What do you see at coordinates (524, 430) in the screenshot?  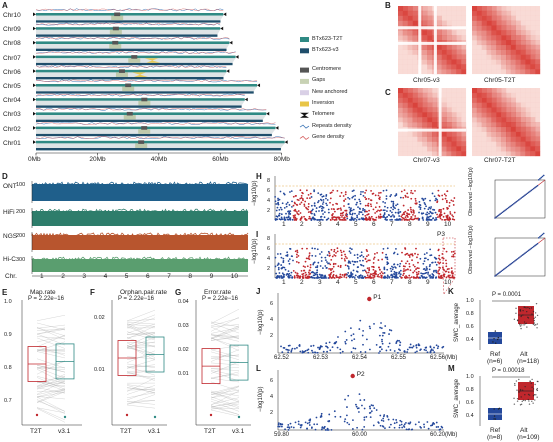 I see `panelM-group-name: Alt` at bounding box center [524, 430].